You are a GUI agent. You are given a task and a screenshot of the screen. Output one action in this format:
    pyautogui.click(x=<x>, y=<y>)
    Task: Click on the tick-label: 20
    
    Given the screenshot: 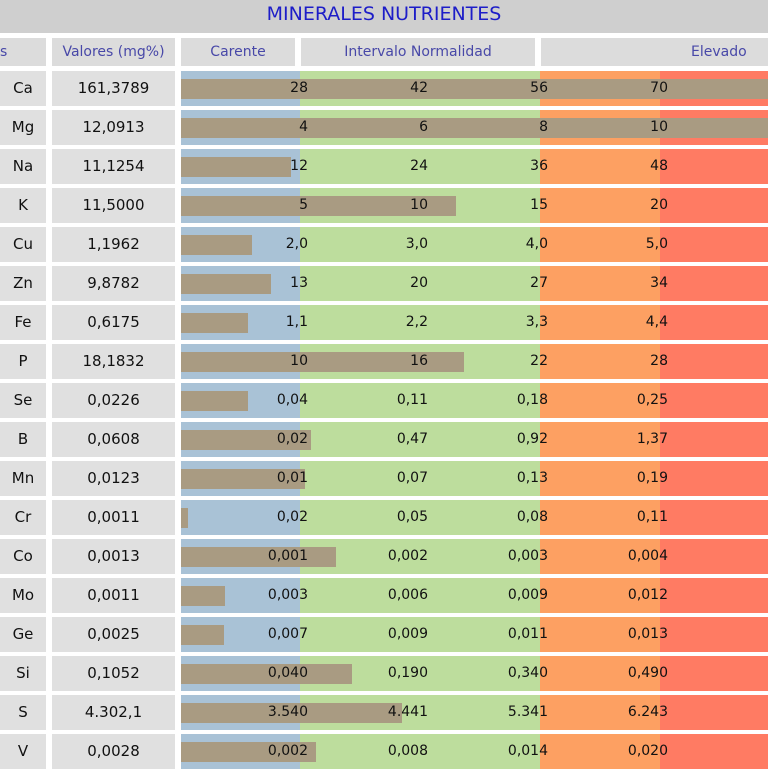 What is the action you would take?
    pyautogui.click(x=659, y=205)
    